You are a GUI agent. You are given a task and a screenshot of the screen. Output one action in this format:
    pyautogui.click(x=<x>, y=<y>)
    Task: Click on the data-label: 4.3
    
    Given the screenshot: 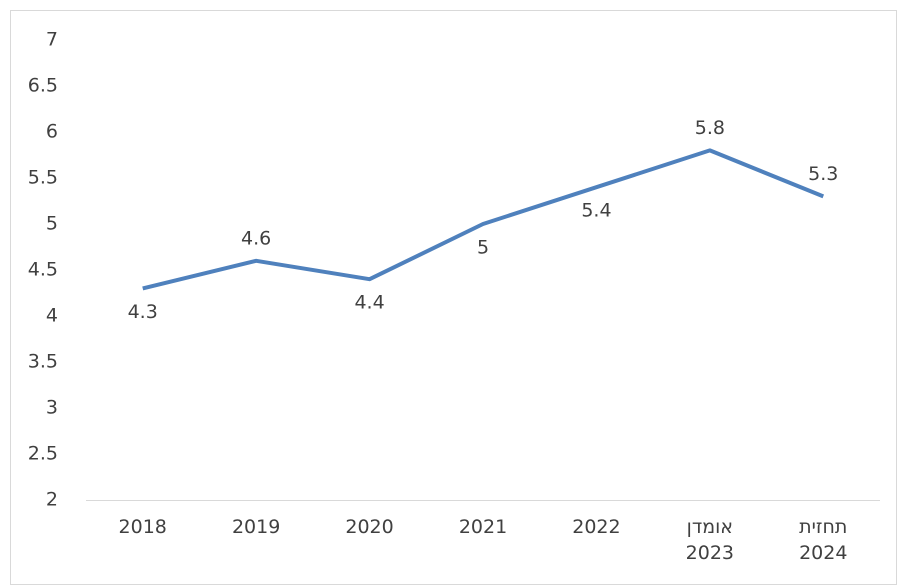 What is the action you would take?
    pyautogui.click(x=143, y=312)
    